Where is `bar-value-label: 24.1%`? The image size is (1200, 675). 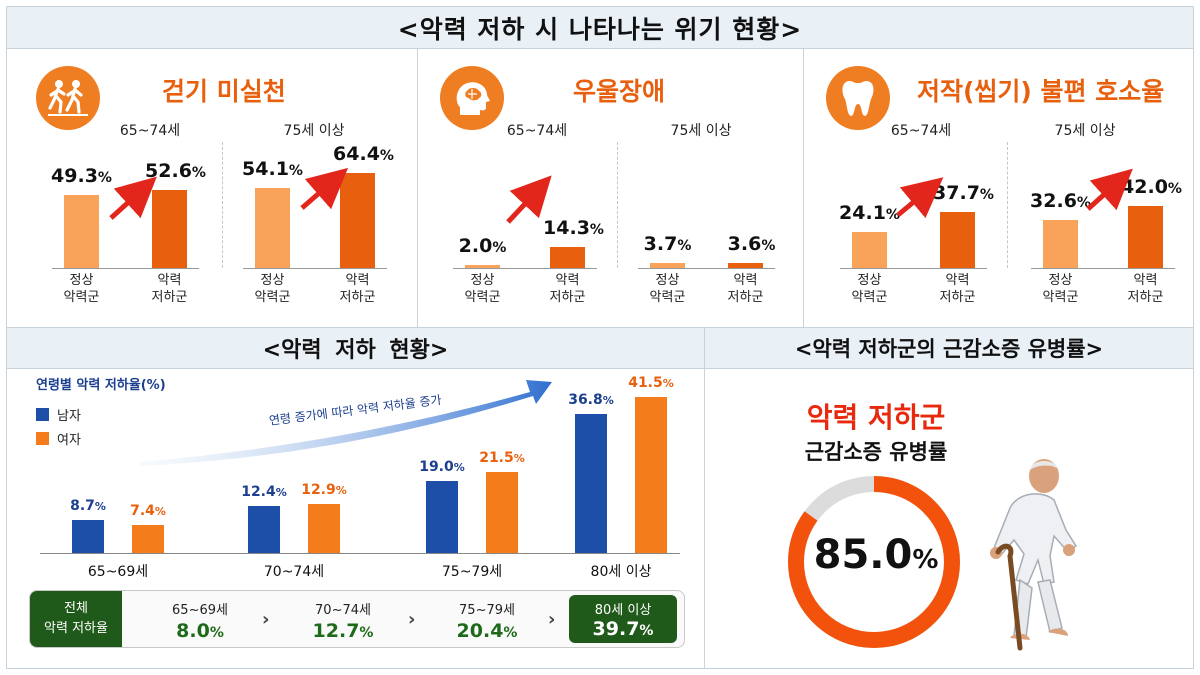 bar-value-label: 24.1% is located at coordinates (869, 213).